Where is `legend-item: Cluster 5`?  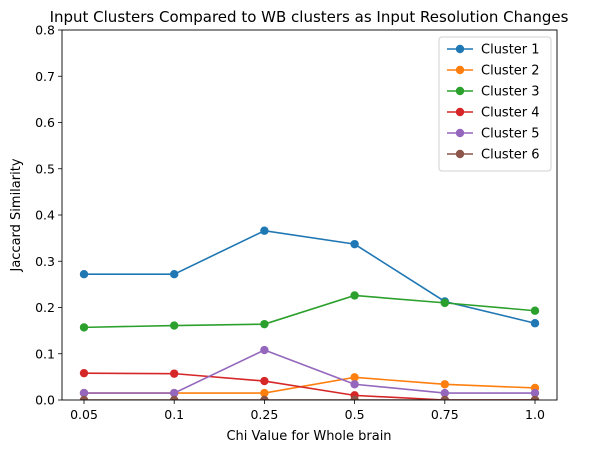
legend-item: Cluster 5 is located at coordinates (493, 134).